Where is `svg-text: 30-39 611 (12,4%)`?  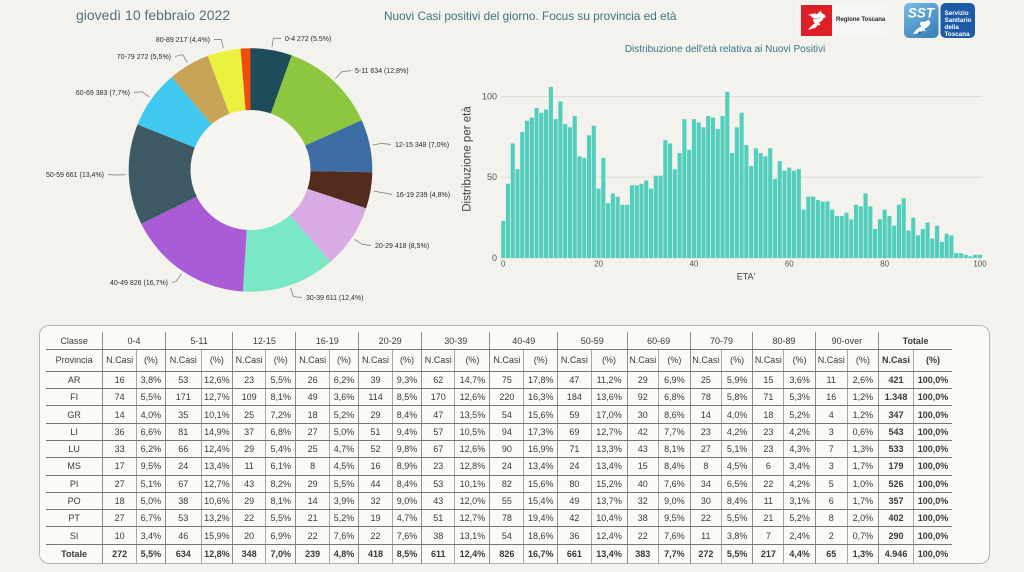 svg-text: 30-39 611 (12,4%) is located at coordinates (334, 298).